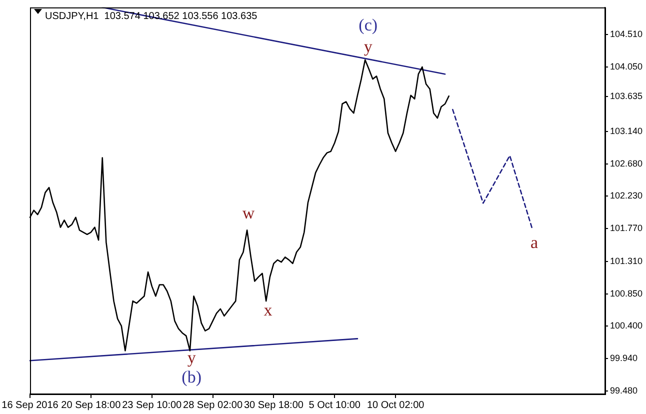  I want to click on y-tick-label: 101.310, so click(626, 261).